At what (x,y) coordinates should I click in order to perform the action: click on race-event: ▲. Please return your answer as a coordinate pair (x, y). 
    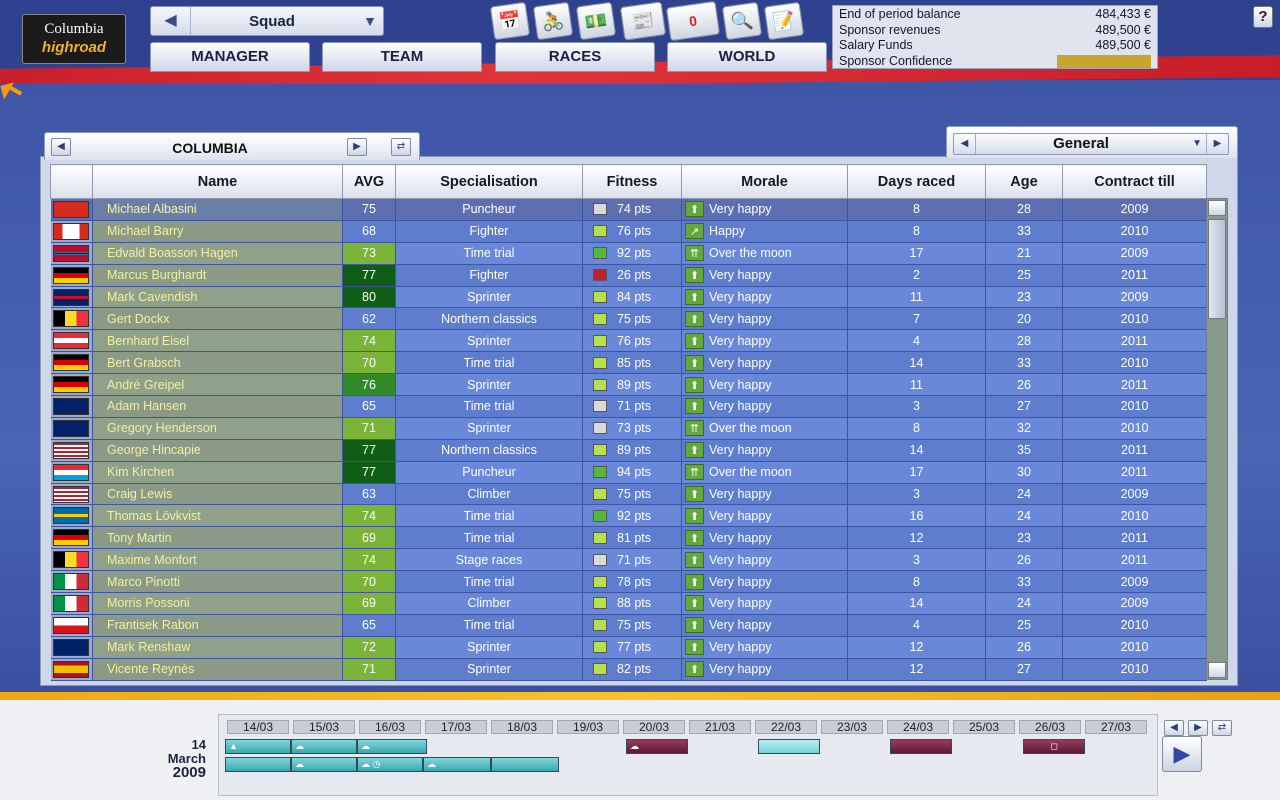
    Looking at the image, I should click on (258, 746).